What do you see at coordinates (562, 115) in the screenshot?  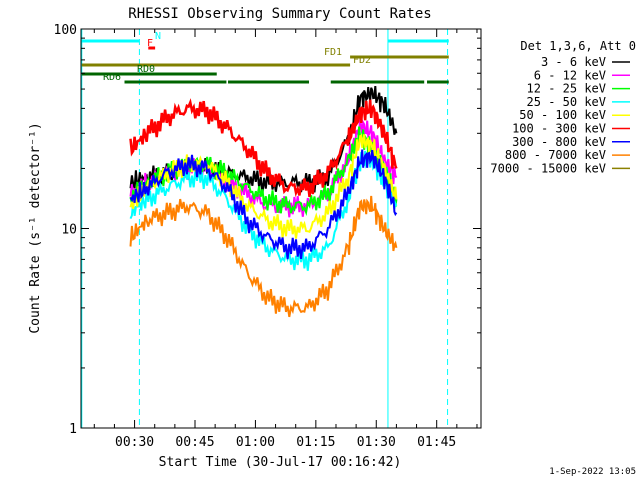 I see `legend-label: 50 - 100 keV` at bounding box center [562, 115].